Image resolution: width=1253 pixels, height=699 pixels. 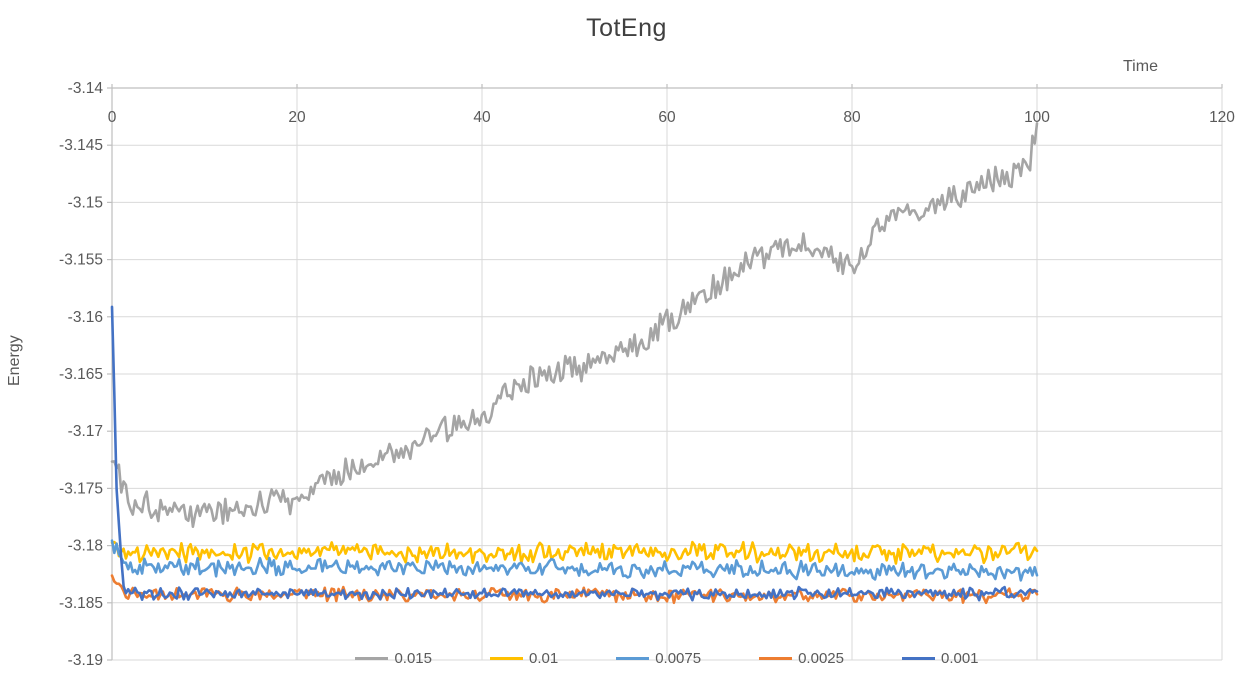 I want to click on y-tick-label: -3.19, so click(x=85, y=660).